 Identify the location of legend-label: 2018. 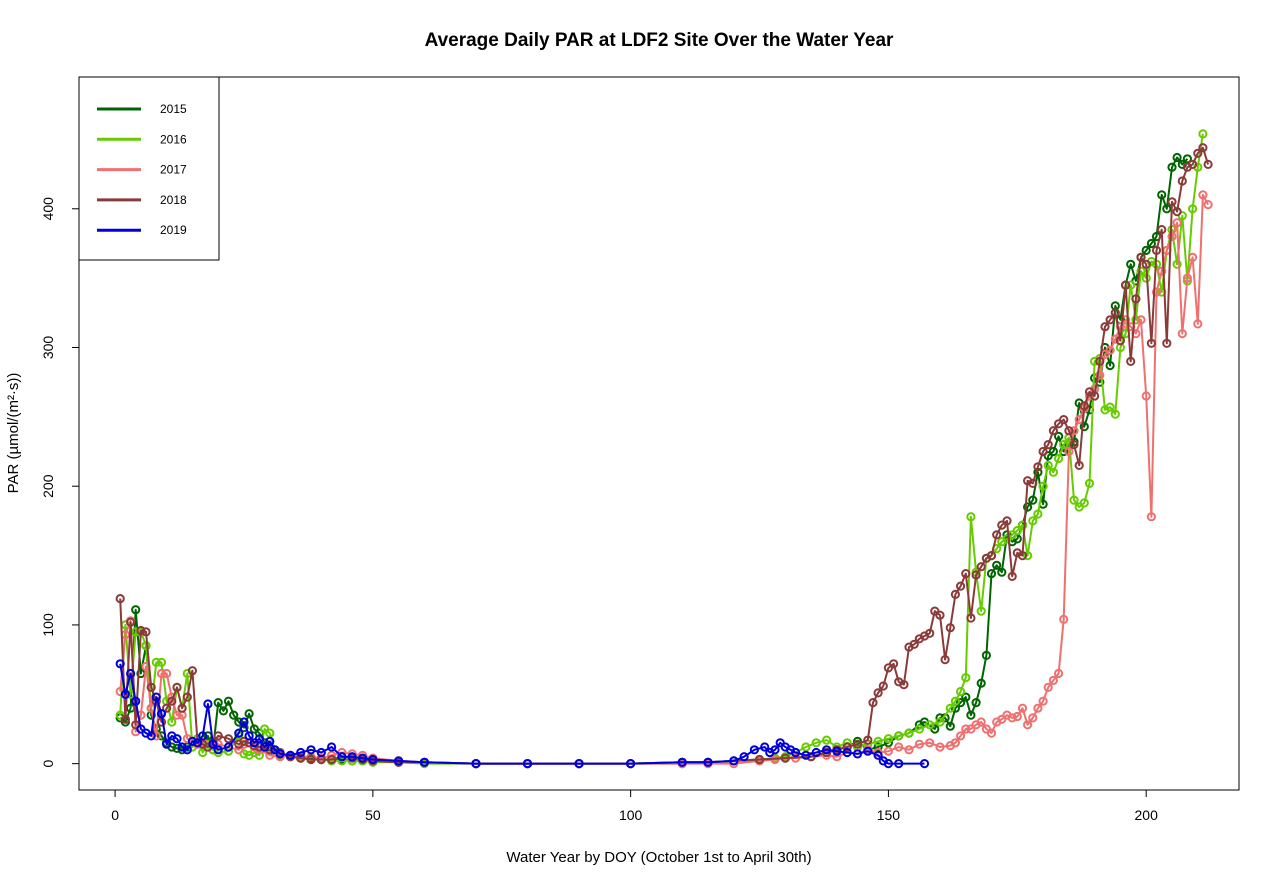
(173, 200).